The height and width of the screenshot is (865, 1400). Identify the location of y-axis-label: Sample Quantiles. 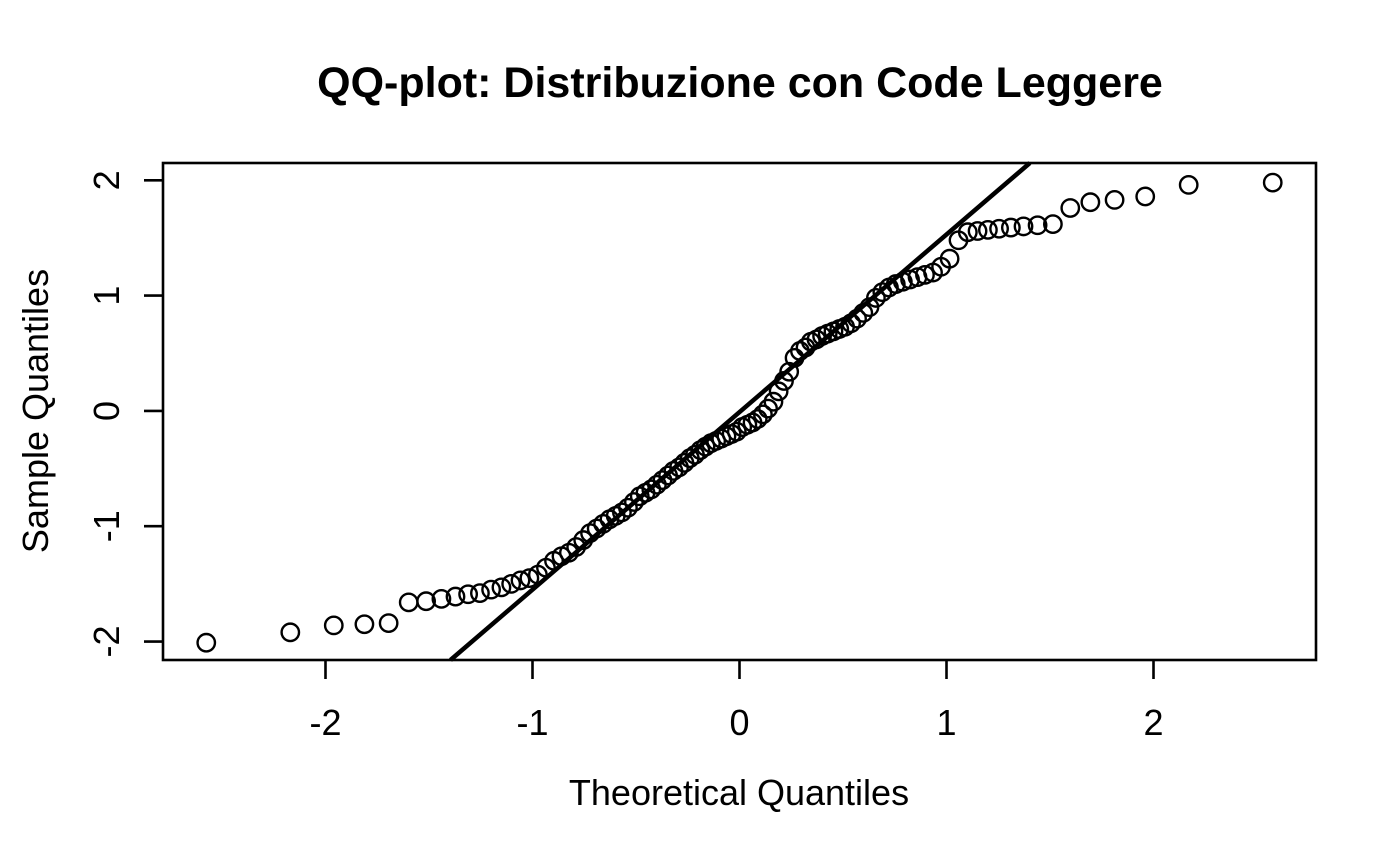
(35, 411).